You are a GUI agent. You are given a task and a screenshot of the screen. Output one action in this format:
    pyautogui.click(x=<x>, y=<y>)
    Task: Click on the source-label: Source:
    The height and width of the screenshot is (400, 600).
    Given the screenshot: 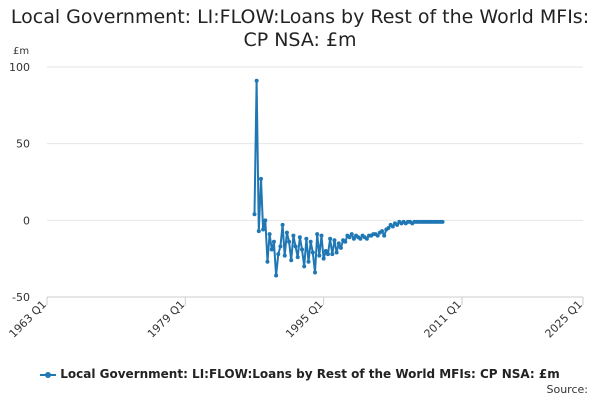 What is the action you would take?
    pyautogui.click(x=567, y=389)
    